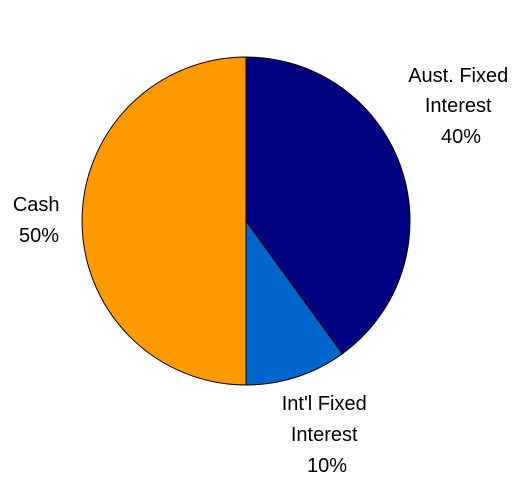 The height and width of the screenshot is (477, 530). Describe the element at coordinates (461, 137) in the screenshot. I see `label-aust-fixed-interest-line-3: 40%` at that location.